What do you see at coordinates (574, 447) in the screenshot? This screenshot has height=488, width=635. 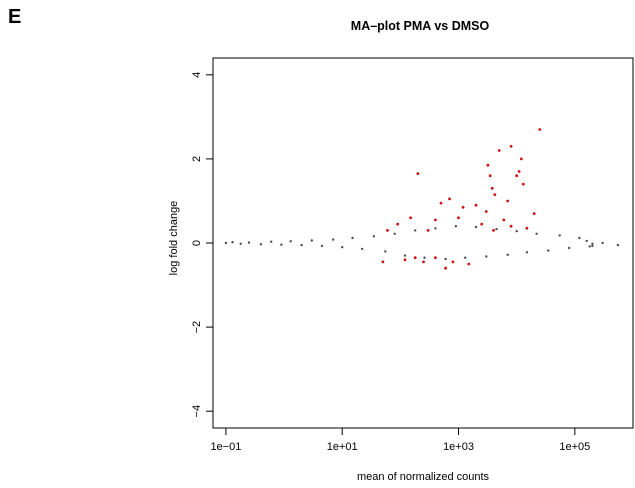 I see `x-tick-label: 1e+05` at bounding box center [574, 447].